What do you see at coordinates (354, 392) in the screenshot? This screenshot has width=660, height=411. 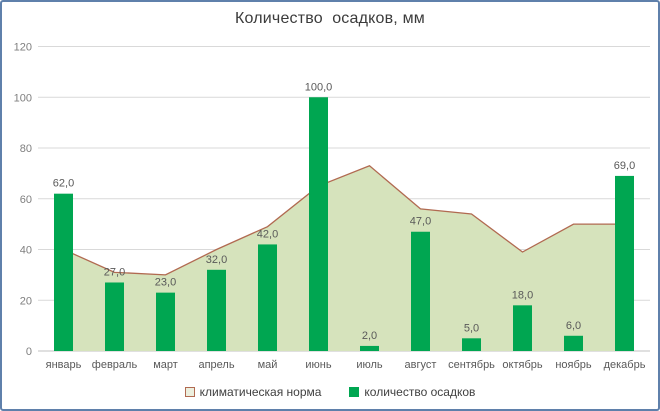 I see `precip-series-swatch-icon` at bounding box center [354, 392].